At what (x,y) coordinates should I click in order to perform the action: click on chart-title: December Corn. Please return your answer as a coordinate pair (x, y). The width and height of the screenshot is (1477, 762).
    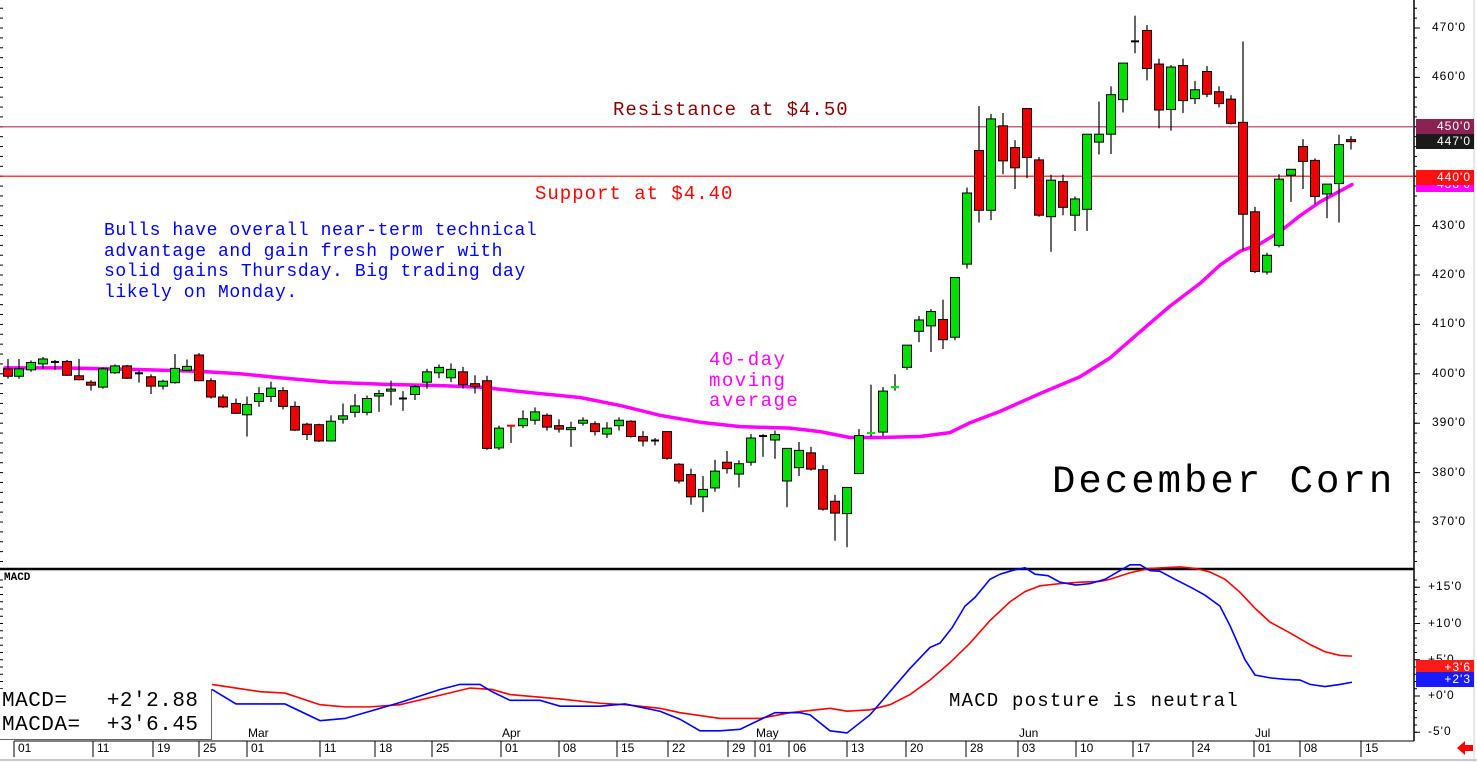
    Looking at the image, I should click on (1224, 482).